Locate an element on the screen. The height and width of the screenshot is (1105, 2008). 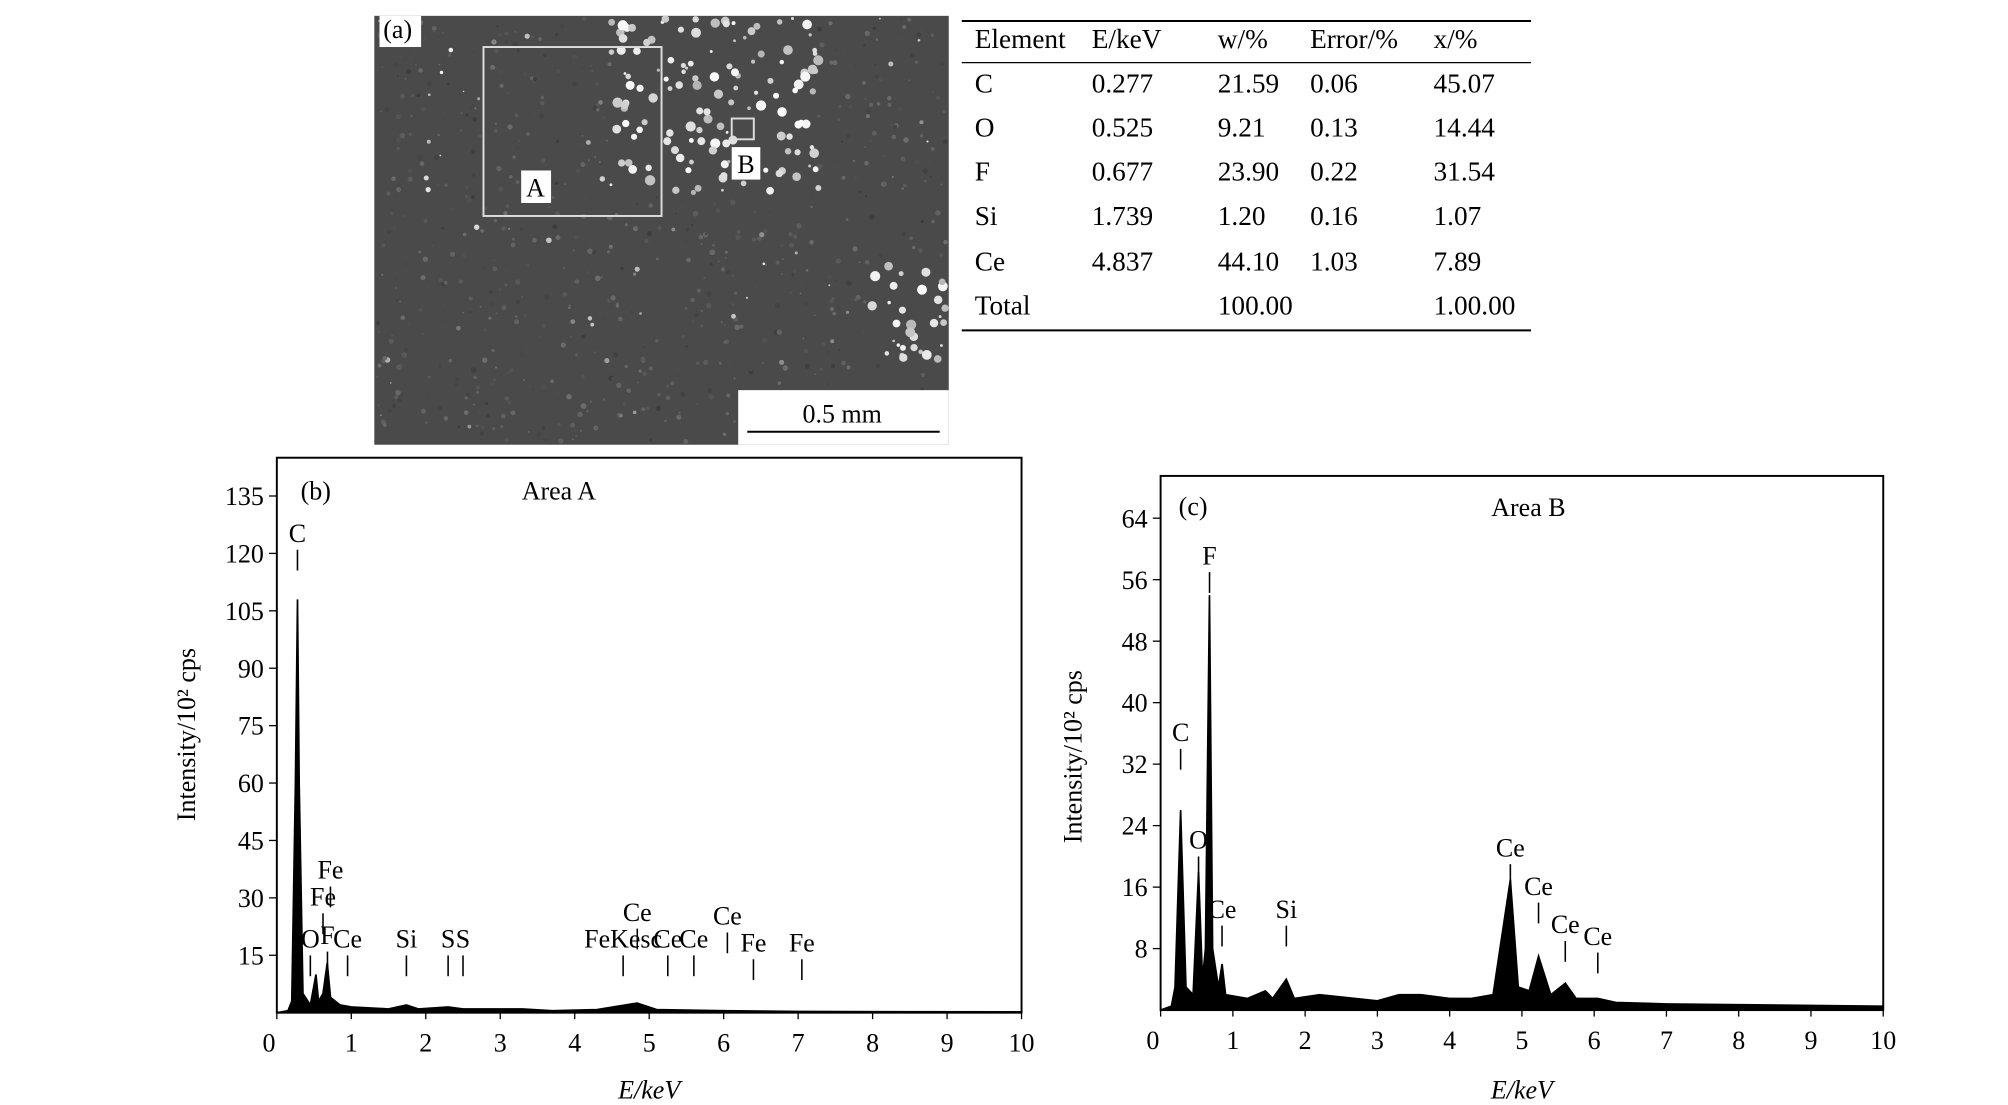
y-tick-label: 8 is located at coordinates (1141, 949).